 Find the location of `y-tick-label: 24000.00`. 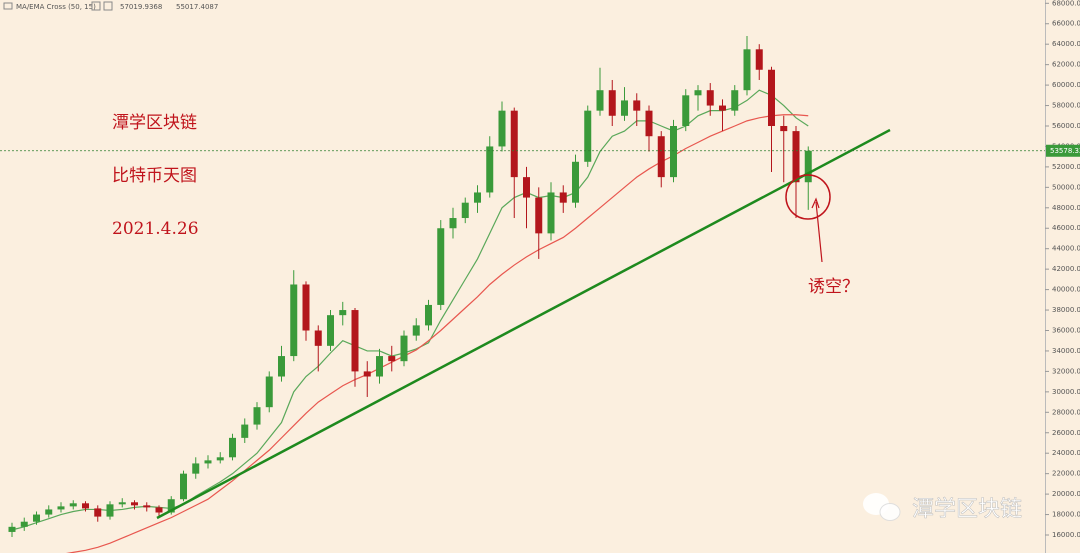

y-tick-label: 24000.00 is located at coordinates (1066, 453).